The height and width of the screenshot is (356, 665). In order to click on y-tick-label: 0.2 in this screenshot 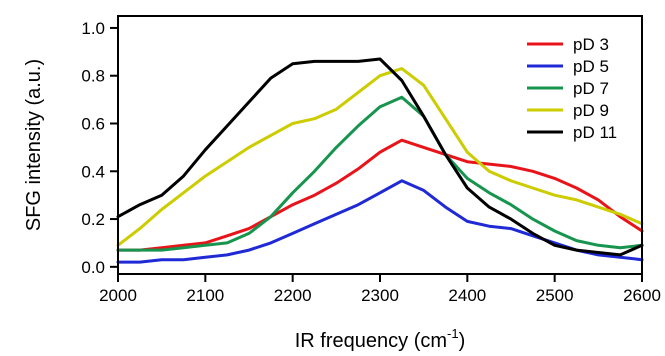, I will do `click(93, 219)`.